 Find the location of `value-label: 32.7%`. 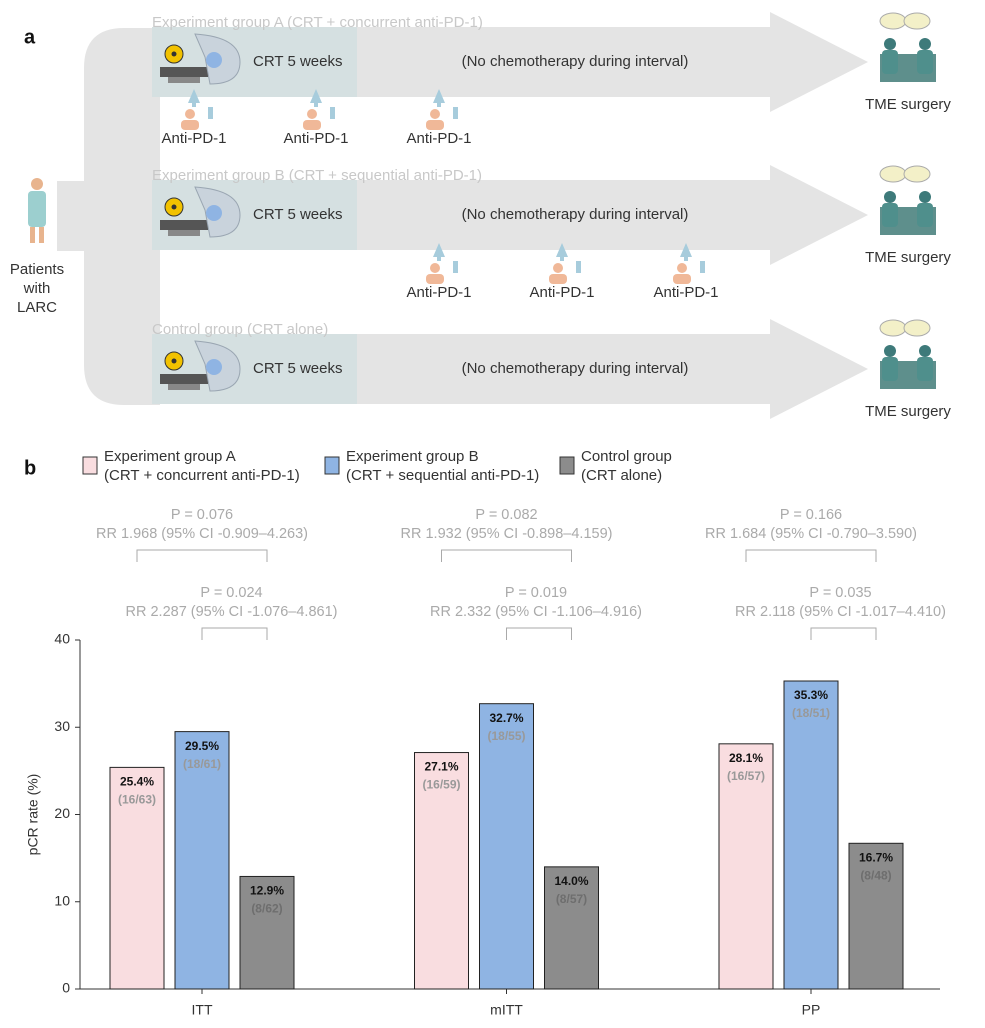

value-label: 32.7% is located at coordinates (506, 718).